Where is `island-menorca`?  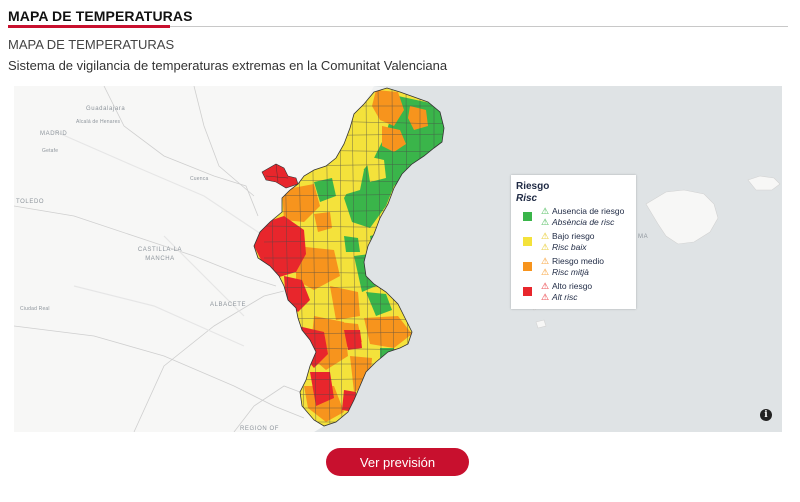
island-menorca is located at coordinates (764, 183).